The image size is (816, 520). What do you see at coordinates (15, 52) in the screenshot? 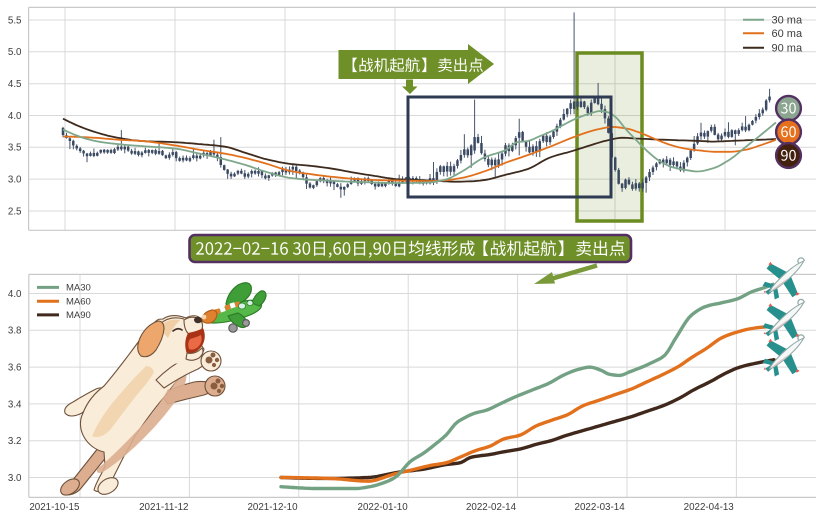
I see `svg-text: 5.0` at bounding box center [15, 52].